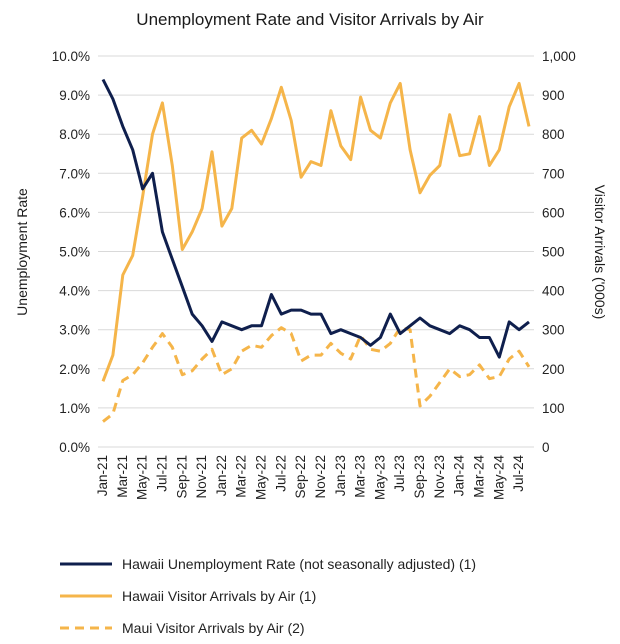 The width and height of the screenshot is (620, 644). I want to click on x-tick-label: May-23, so click(379, 477).